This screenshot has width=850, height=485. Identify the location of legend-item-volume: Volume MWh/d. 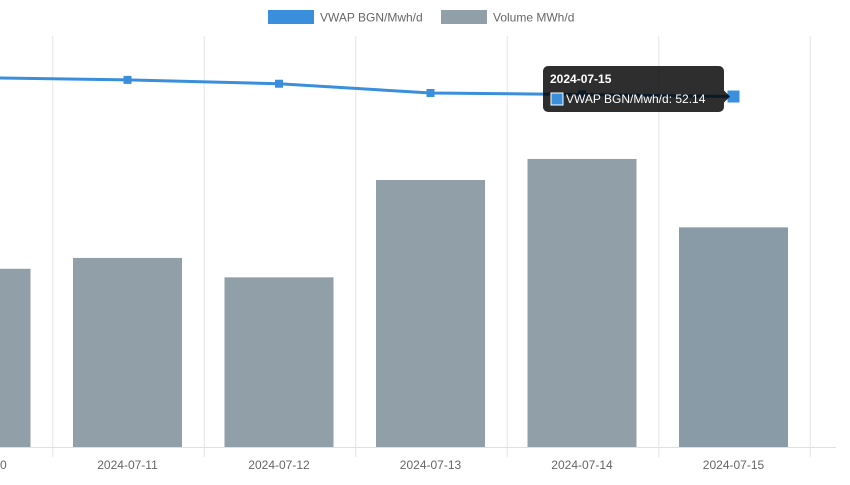
(507, 17).